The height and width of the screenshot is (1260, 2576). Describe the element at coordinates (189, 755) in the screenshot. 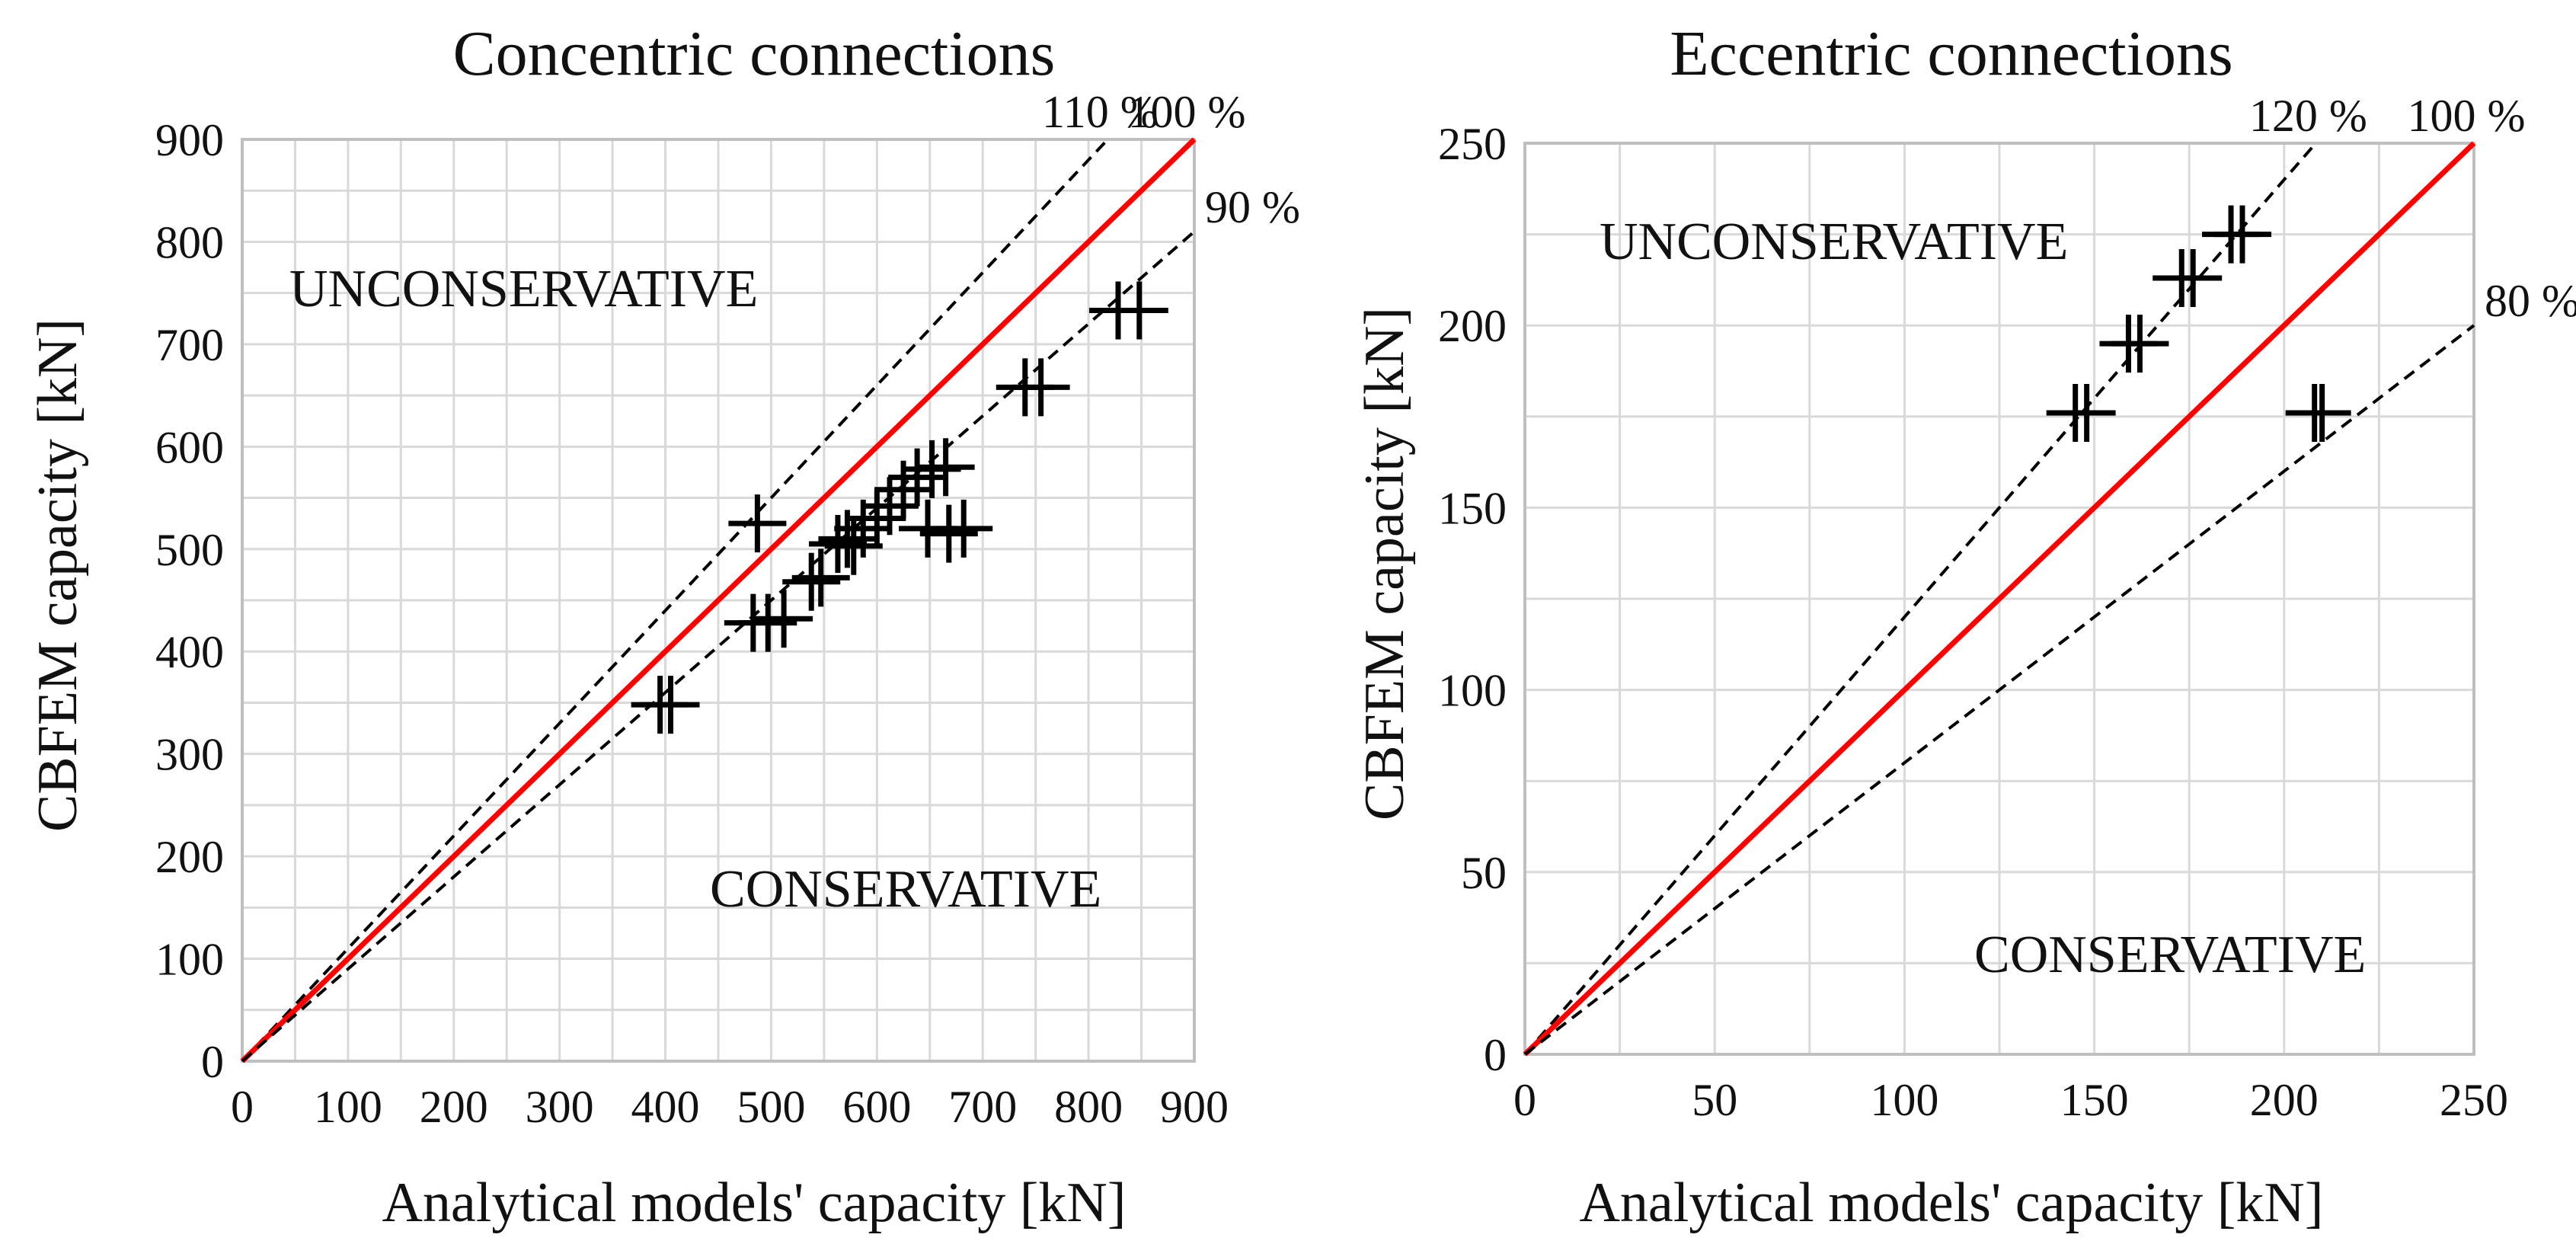

I see `y-tick-label: 300` at that location.